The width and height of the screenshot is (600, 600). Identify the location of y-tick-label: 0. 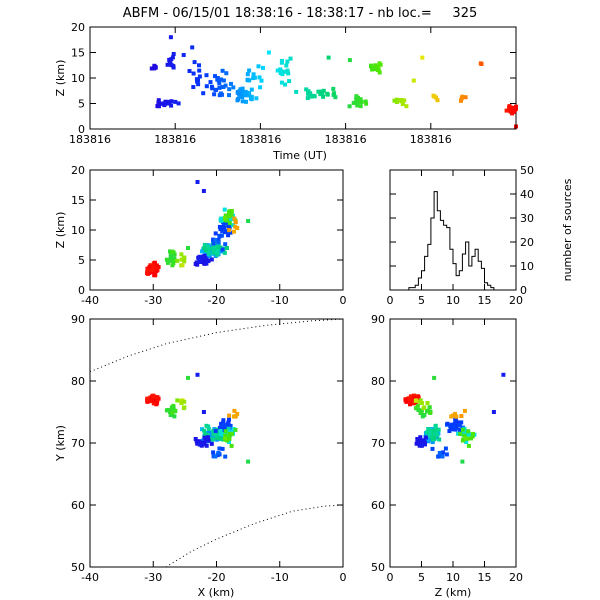
(81, 129).